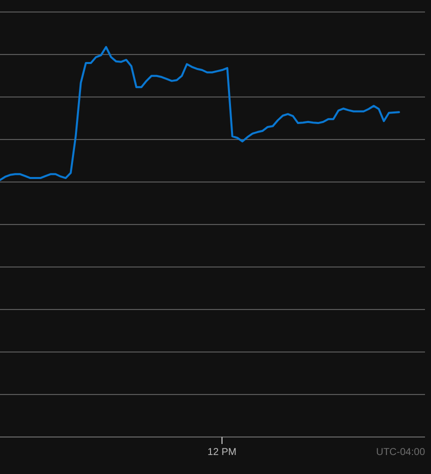 Image resolution: width=431 pixels, height=474 pixels. What do you see at coordinates (401, 452) in the screenshot?
I see `text: UTC-04:00` at bounding box center [401, 452].